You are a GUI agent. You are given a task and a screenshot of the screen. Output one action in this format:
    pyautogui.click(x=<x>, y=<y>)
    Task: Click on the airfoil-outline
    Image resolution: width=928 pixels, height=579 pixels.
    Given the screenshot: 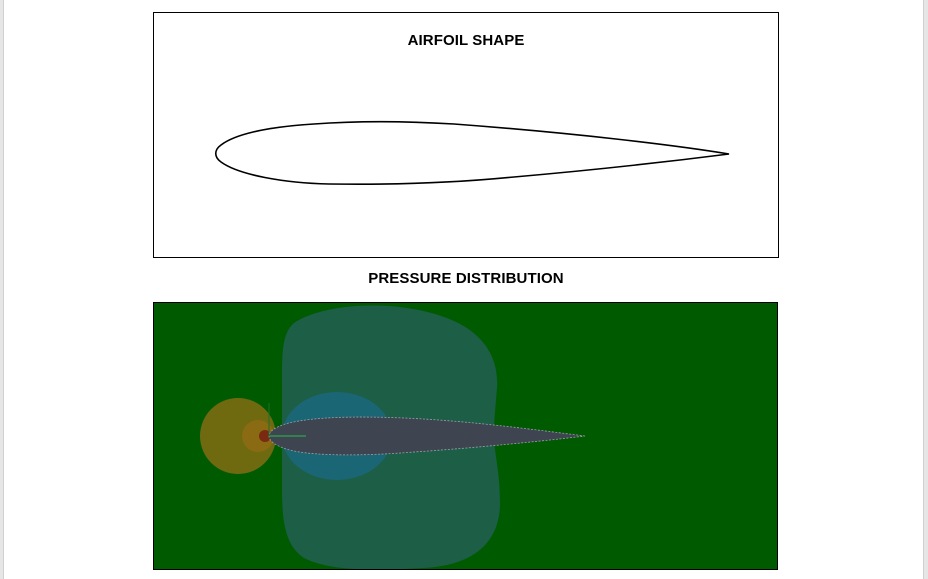 What is the action you would take?
    pyautogui.click(x=472, y=153)
    